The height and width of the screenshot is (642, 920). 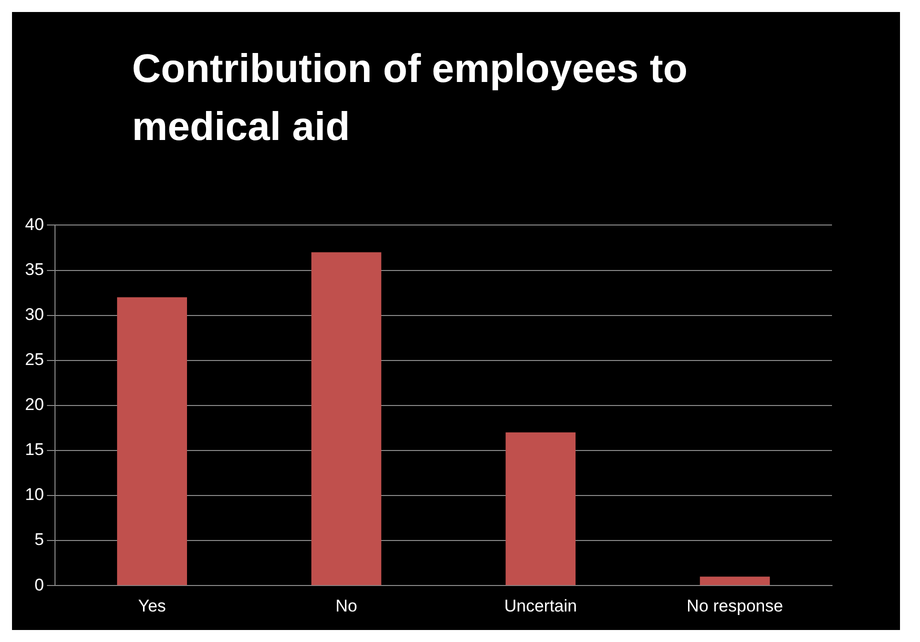 I want to click on y-tick-label: 40, so click(x=34, y=224).